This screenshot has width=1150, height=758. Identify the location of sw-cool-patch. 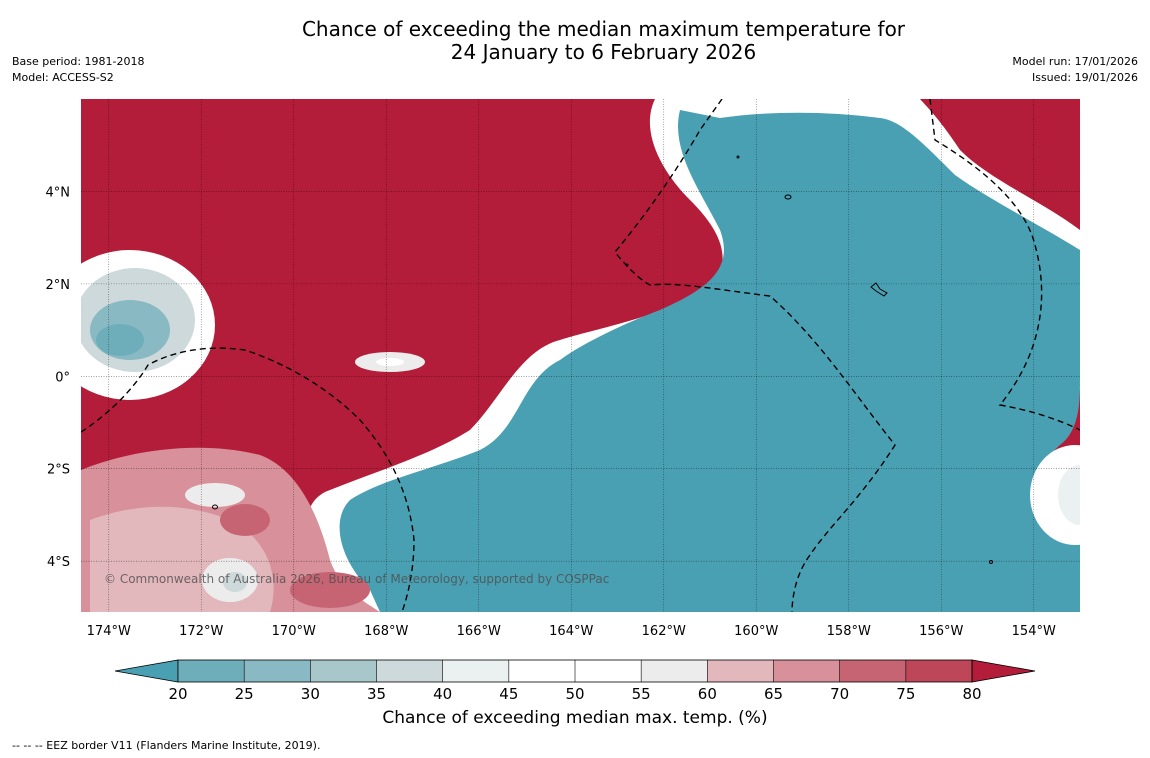
(235, 582).